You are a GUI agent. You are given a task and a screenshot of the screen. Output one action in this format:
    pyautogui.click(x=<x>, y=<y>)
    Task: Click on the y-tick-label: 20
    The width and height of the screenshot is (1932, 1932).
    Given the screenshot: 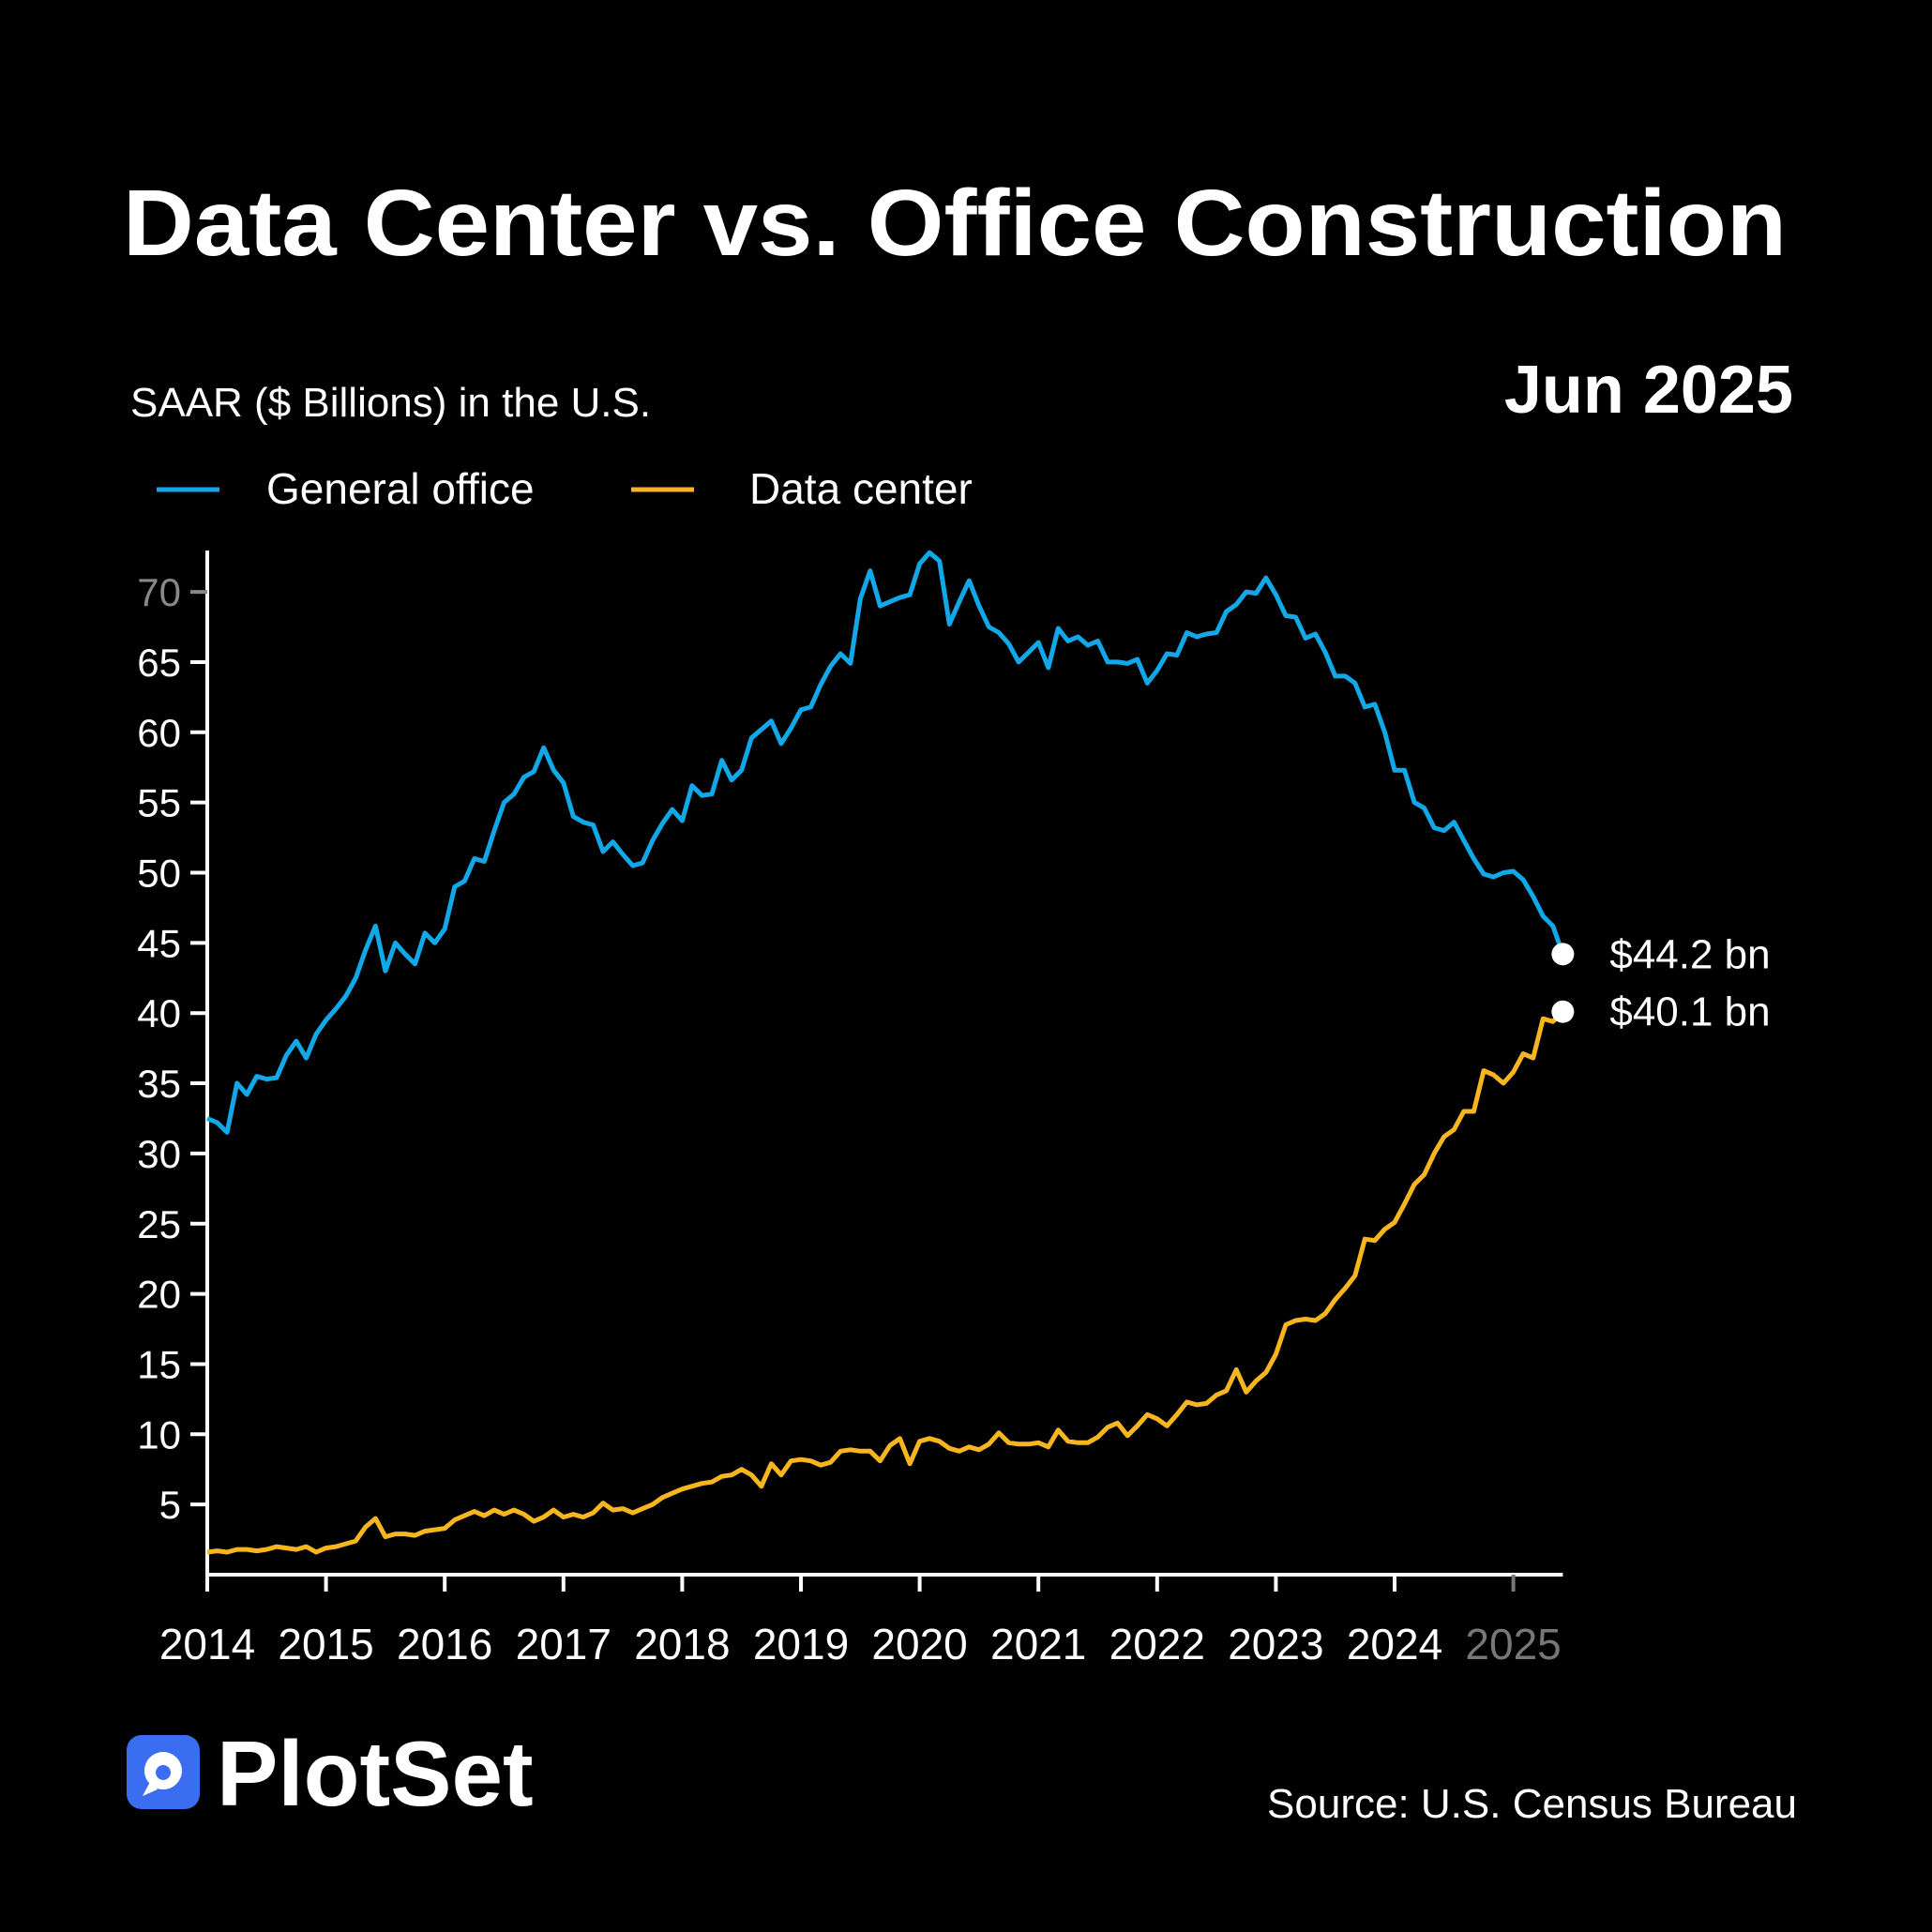 What is the action you would take?
    pyautogui.click(x=159, y=1295)
    